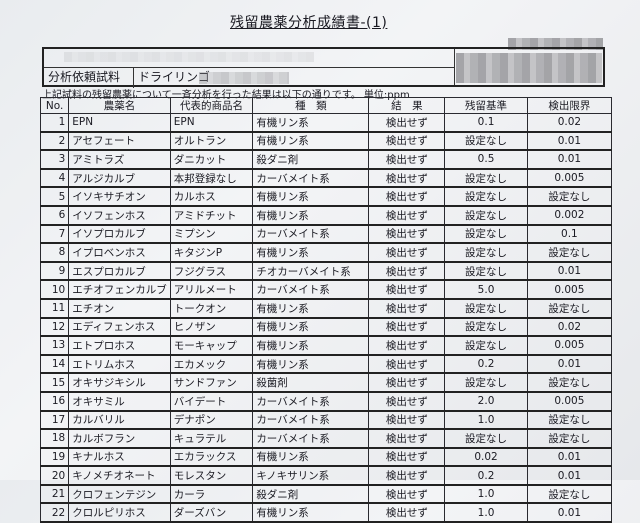  Describe the element at coordinates (119, 234) in the screenshot. I see `table-cell: イソプロカルブ` at that location.